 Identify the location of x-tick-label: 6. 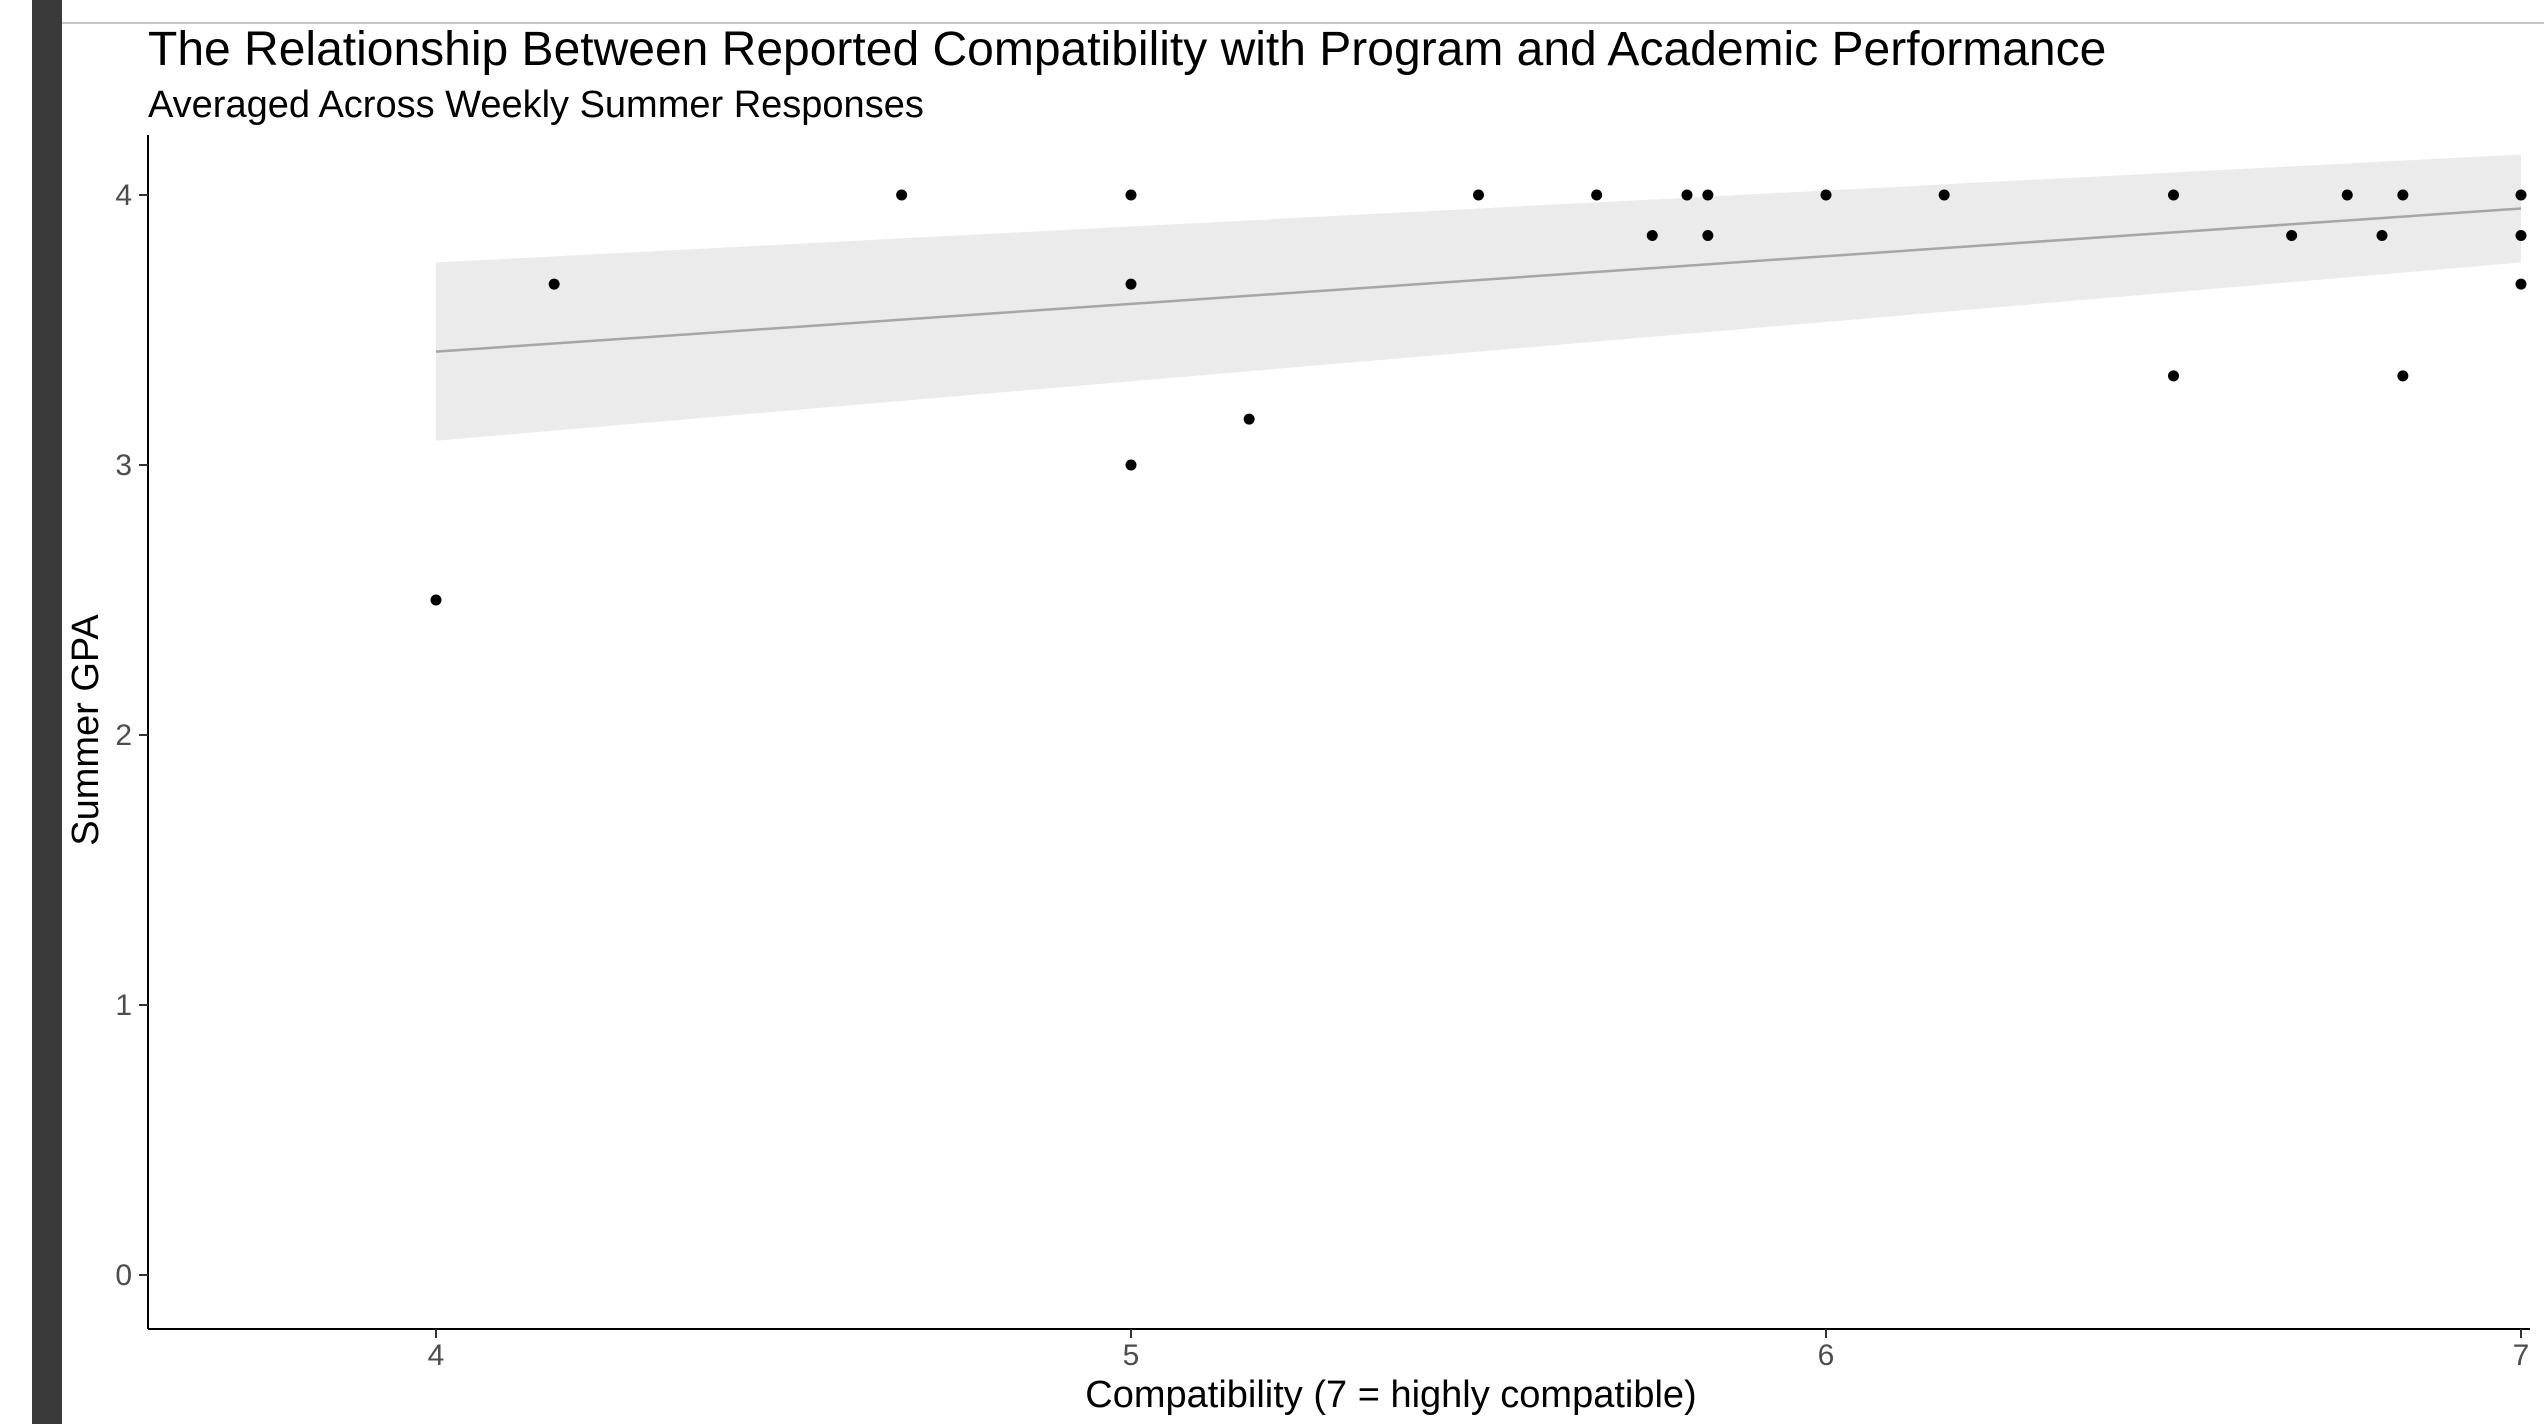
(1826, 1355).